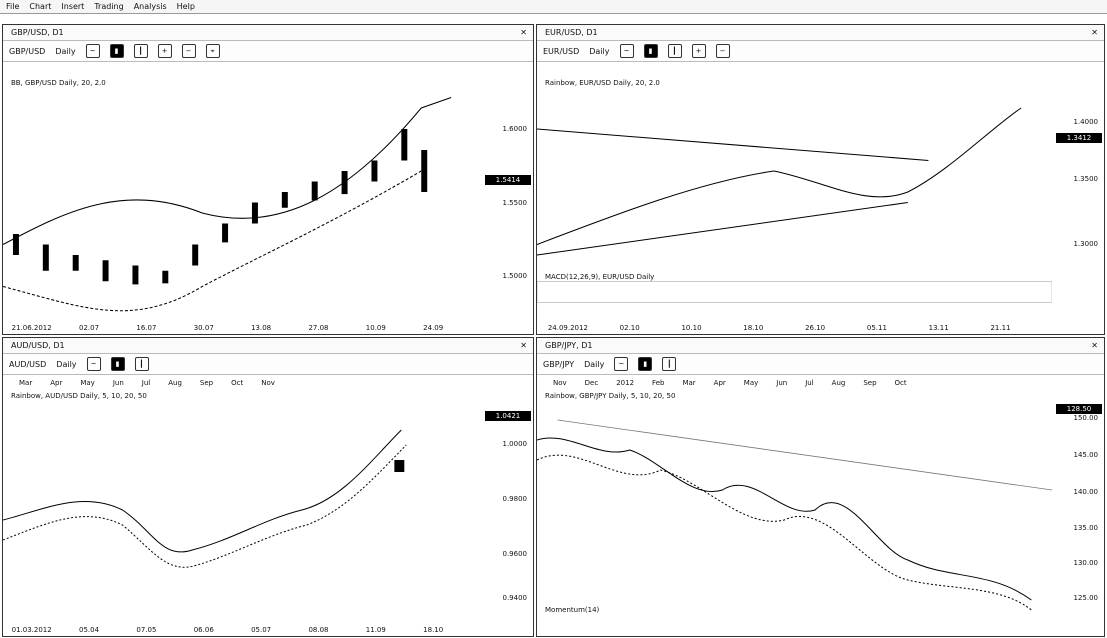  Describe the element at coordinates (109, 6) in the screenshot. I see `menu-trading: Trading` at that location.